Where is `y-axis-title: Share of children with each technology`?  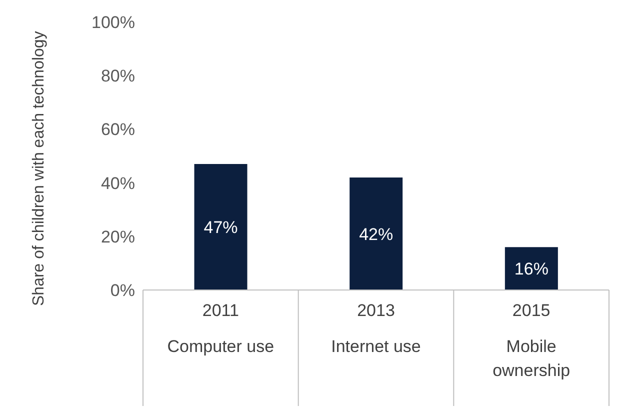
y-axis-title: Share of children with each technology is located at coordinates (39, 168).